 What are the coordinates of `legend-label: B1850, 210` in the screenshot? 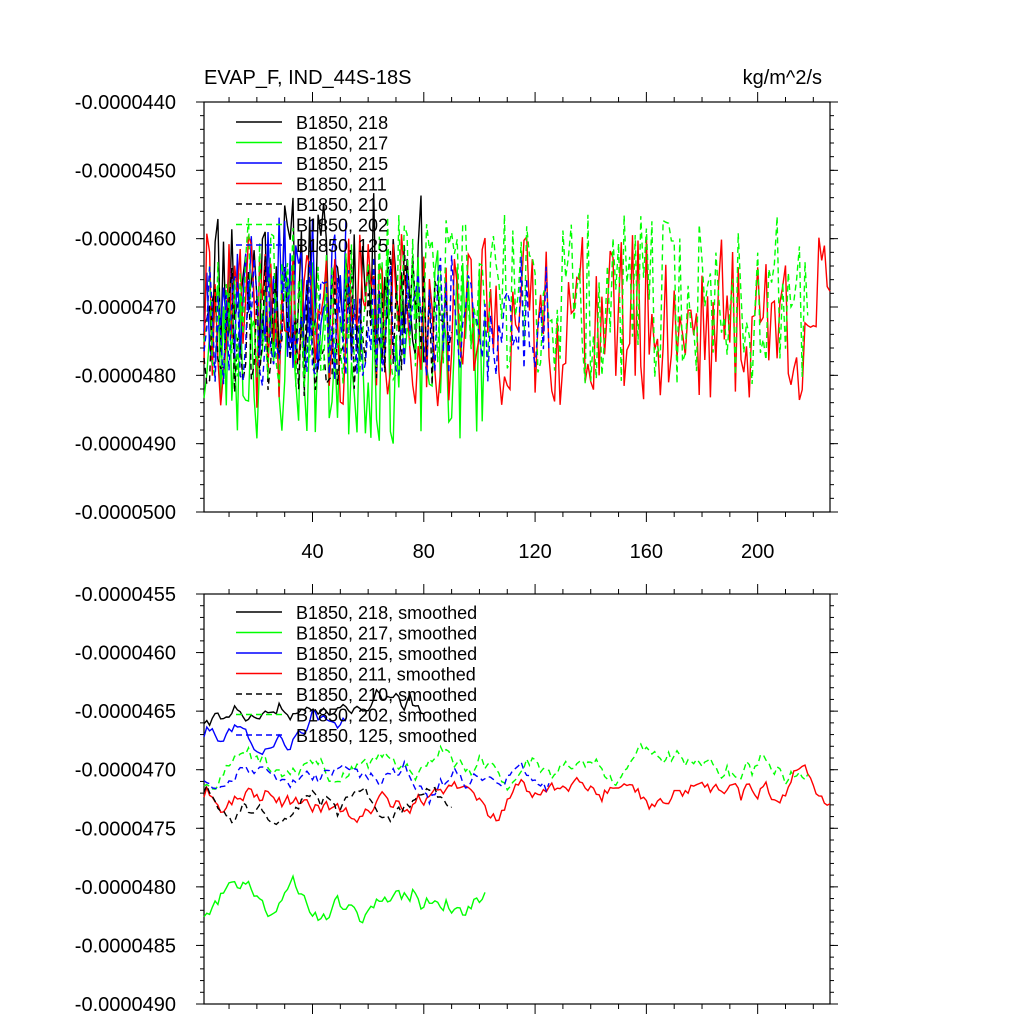 It's located at (342, 205).